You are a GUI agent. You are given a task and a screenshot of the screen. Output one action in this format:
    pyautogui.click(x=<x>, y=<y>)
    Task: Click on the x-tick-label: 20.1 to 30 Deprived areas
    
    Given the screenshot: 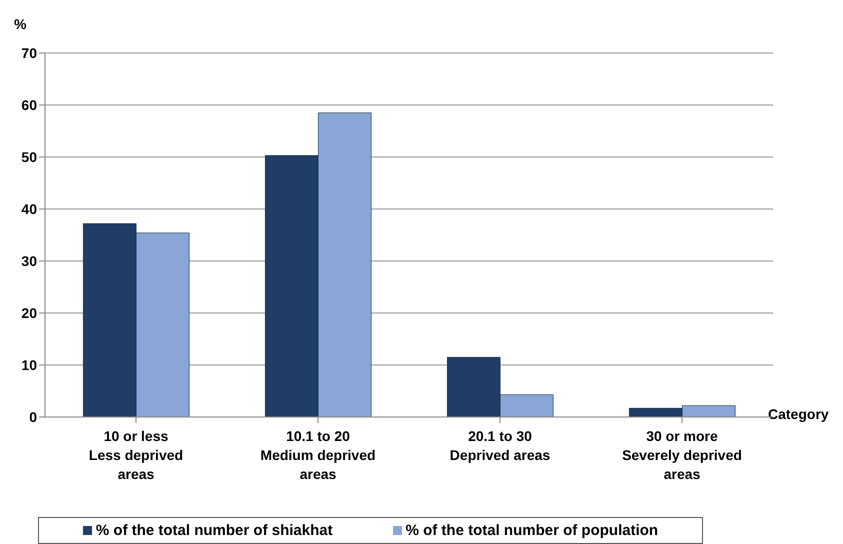 What is the action you would take?
    pyautogui.click(x=500, y=445)
    